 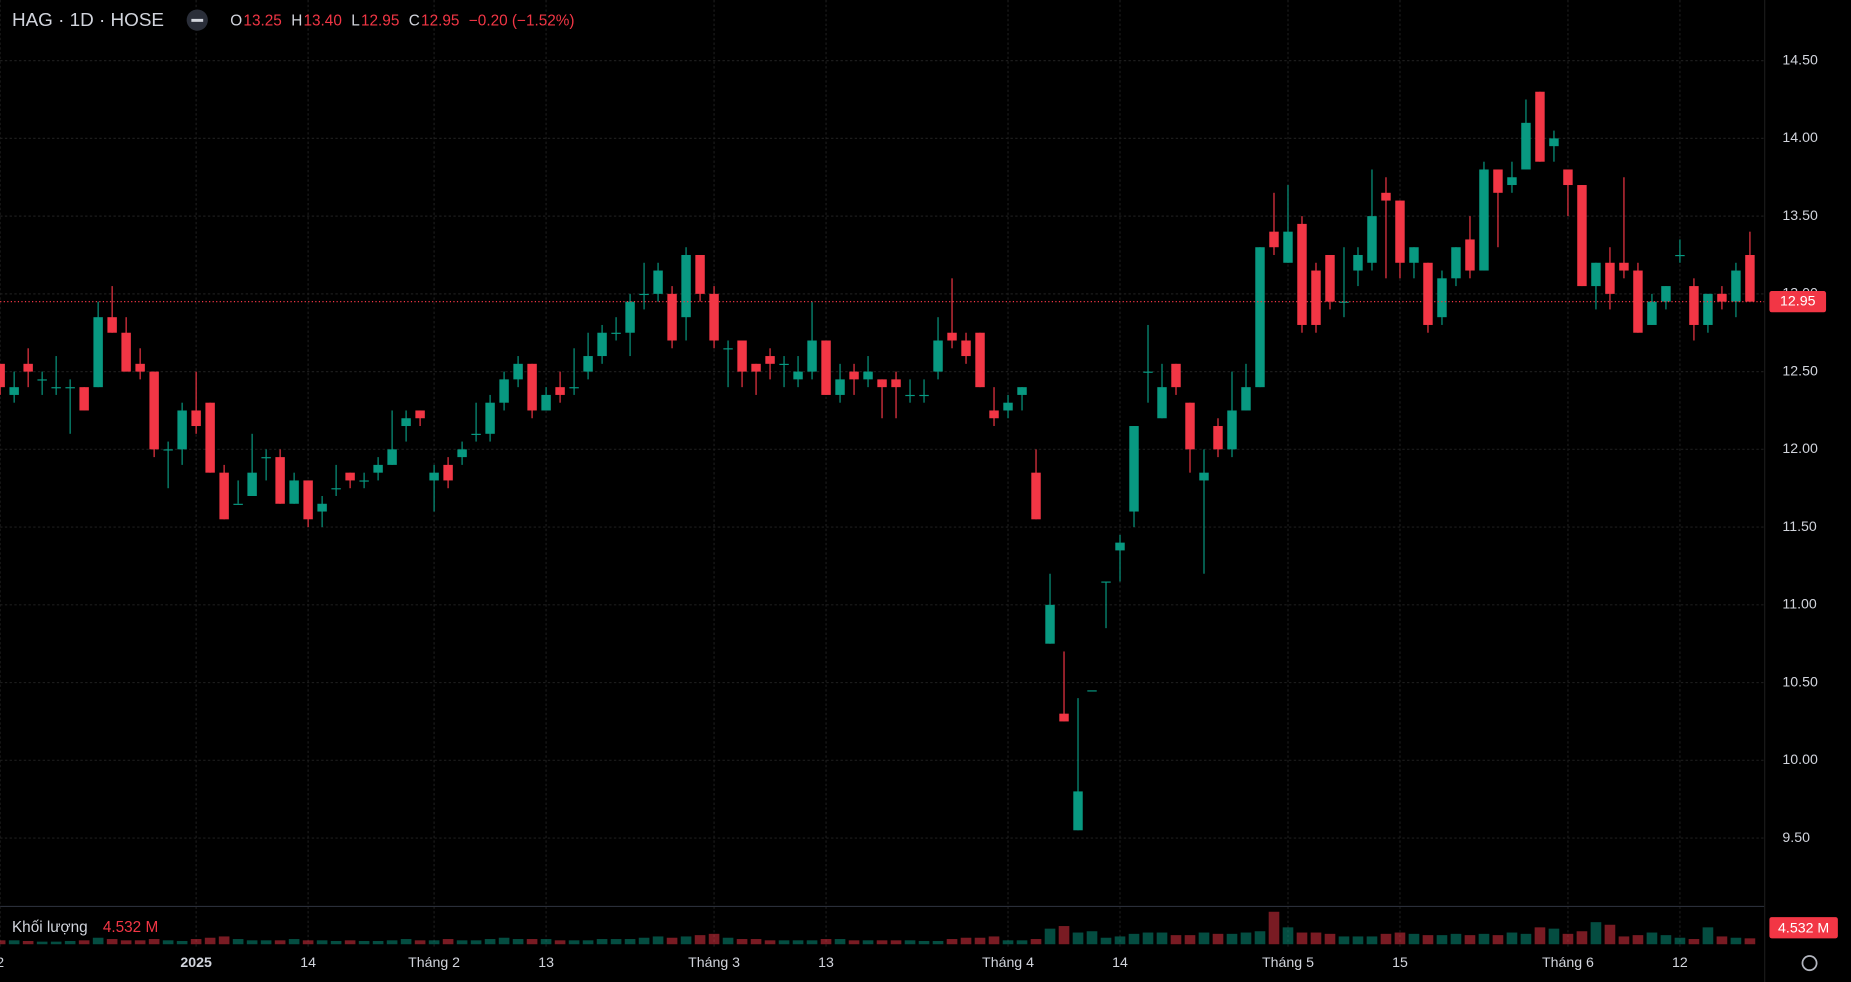 I want to click on x-tick-label: Tháng 3, so click(x=714, y=963).